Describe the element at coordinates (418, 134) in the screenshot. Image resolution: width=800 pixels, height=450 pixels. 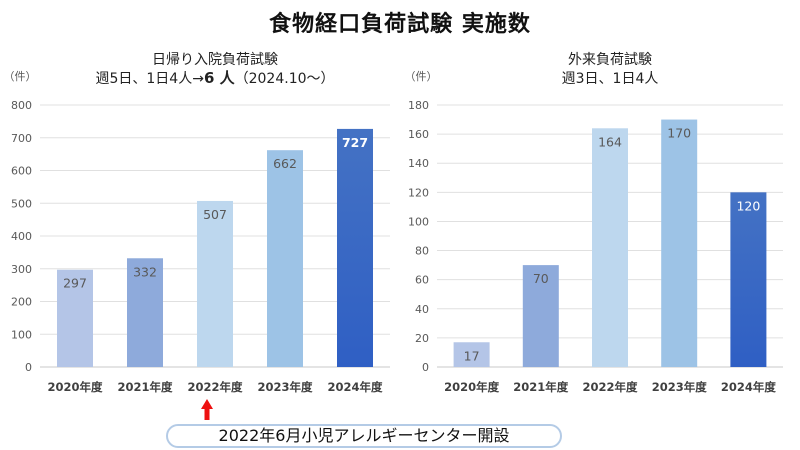
I see `outpatient-y-tick-label: 160` at that location.